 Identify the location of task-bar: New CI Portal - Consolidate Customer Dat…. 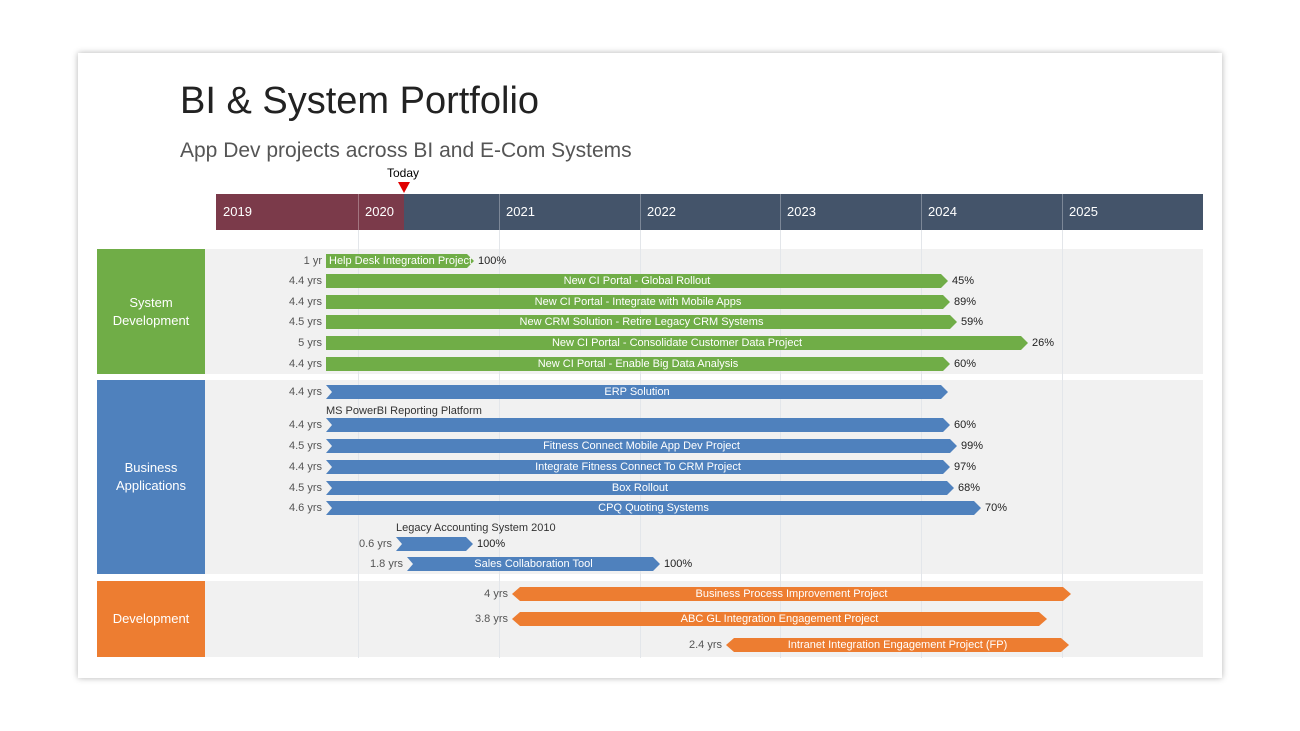
(677, 343).